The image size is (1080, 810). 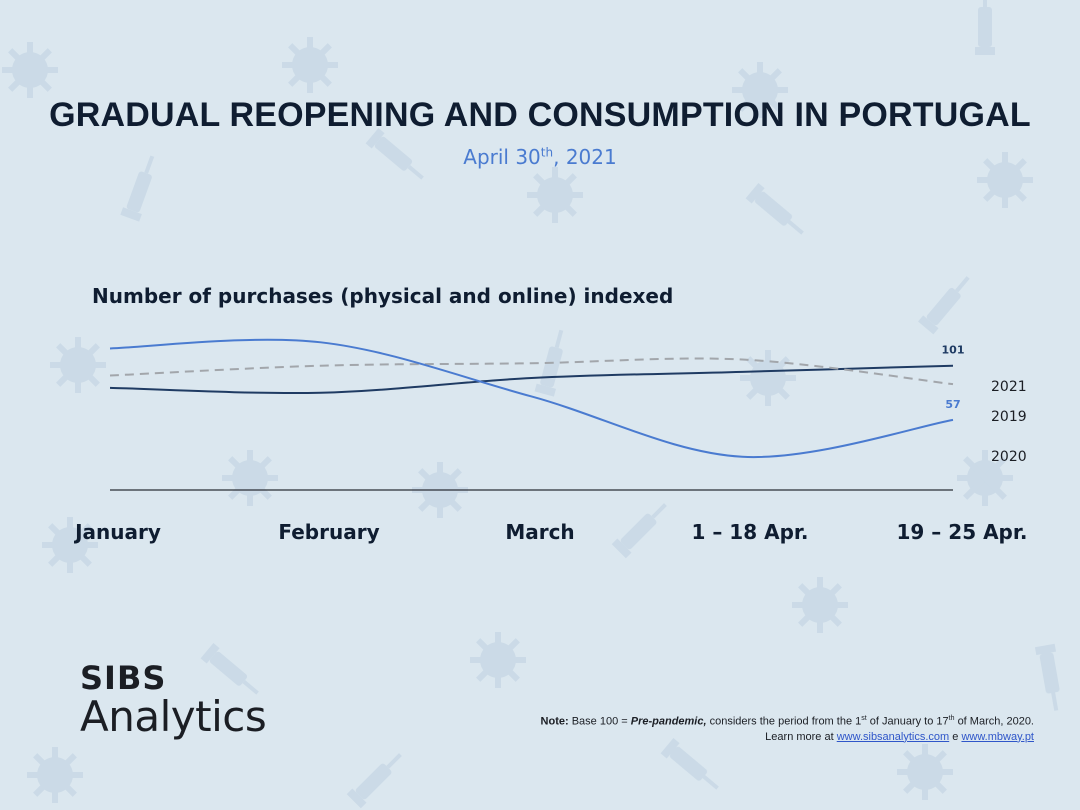 What do you see at coordinates (531, 371) in the screenshot?
I see `series-line-2019` at bounding box center [531, 371].